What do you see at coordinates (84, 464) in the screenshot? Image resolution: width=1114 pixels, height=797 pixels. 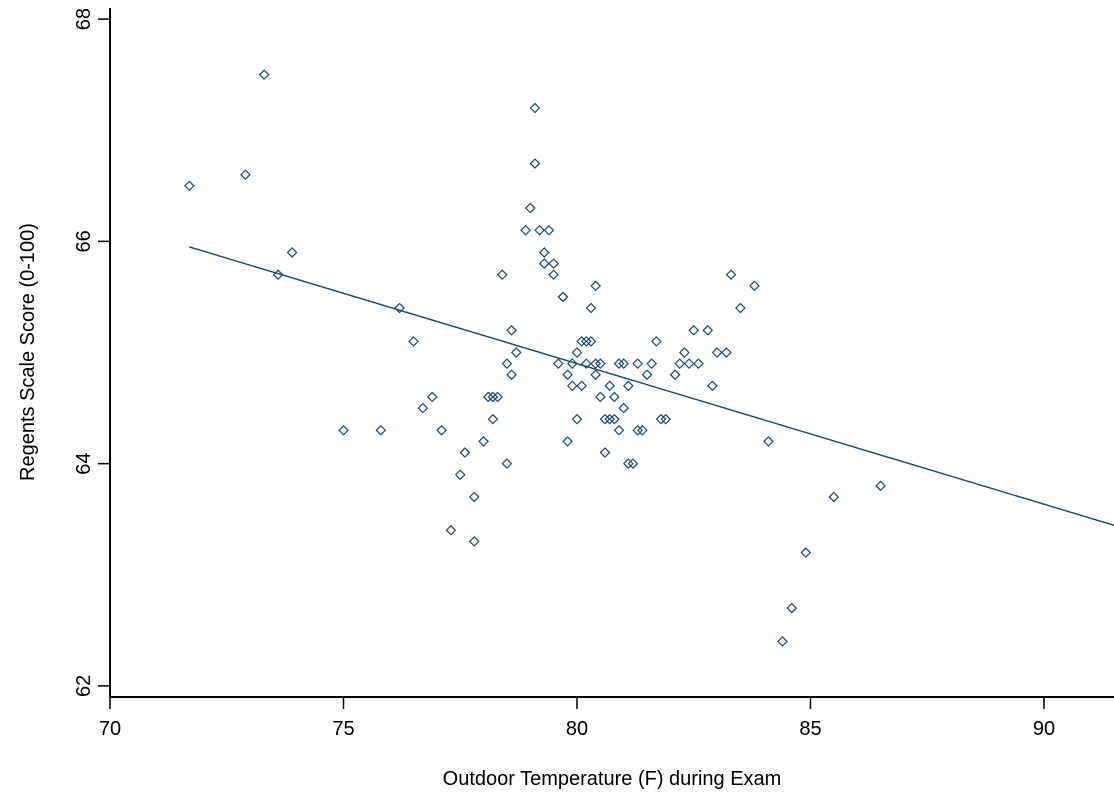 I see `y-tick-label: 64` at bounding box center [84, 464].